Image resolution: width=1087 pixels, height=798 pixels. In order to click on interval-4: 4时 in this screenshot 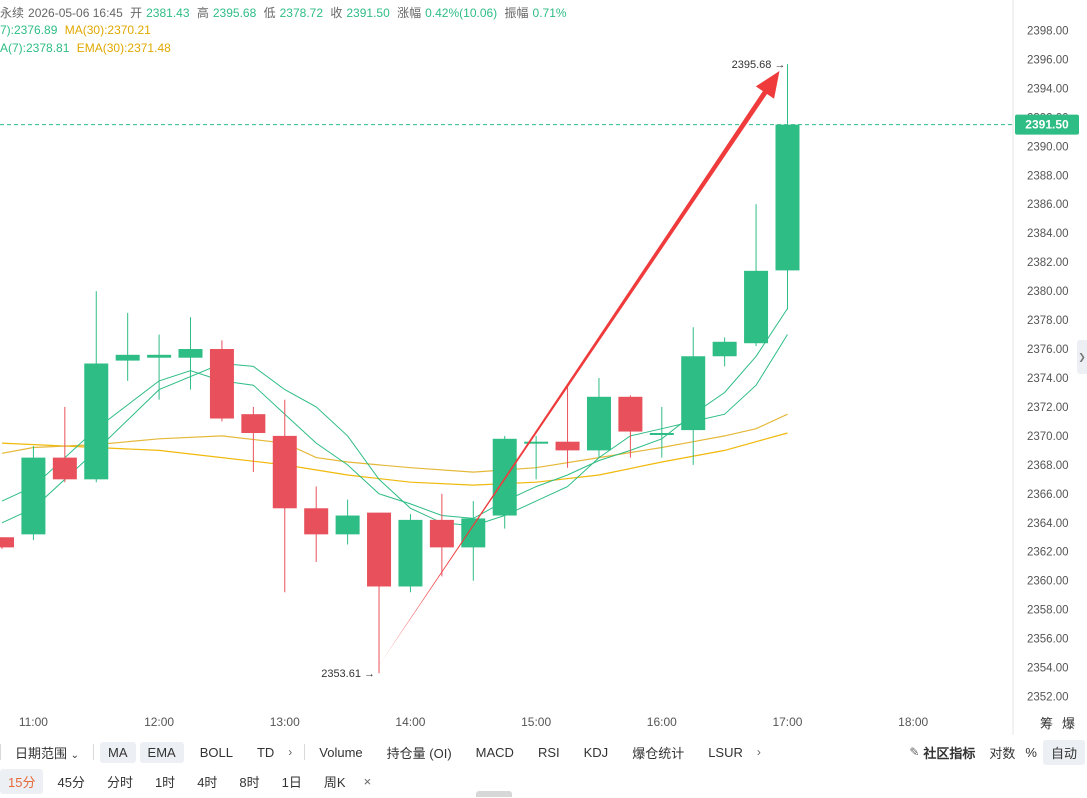, I will do `click(207, 782)`.